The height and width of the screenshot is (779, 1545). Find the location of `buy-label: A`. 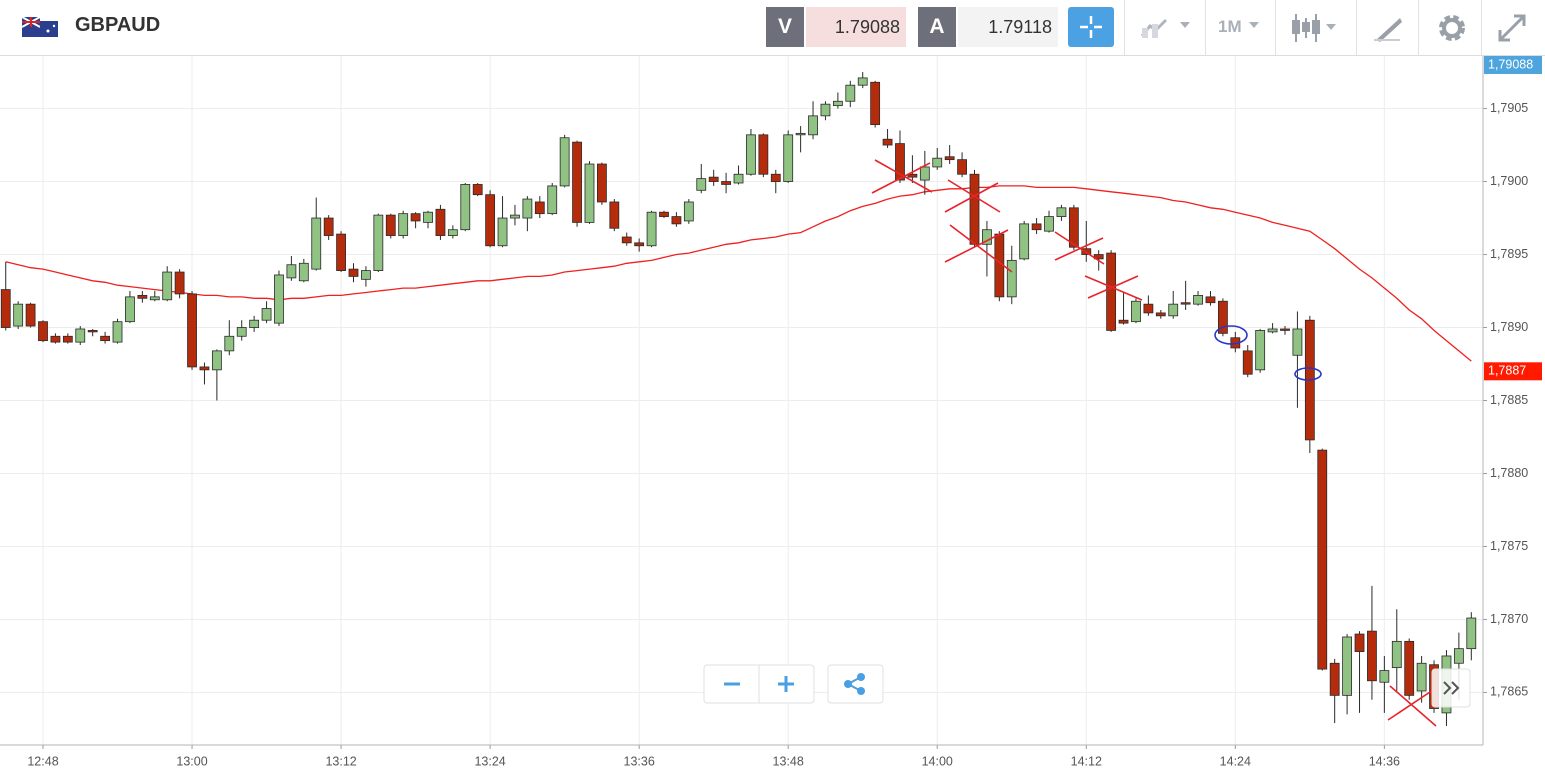

buy-label: A is located at coordinates (937, 27).